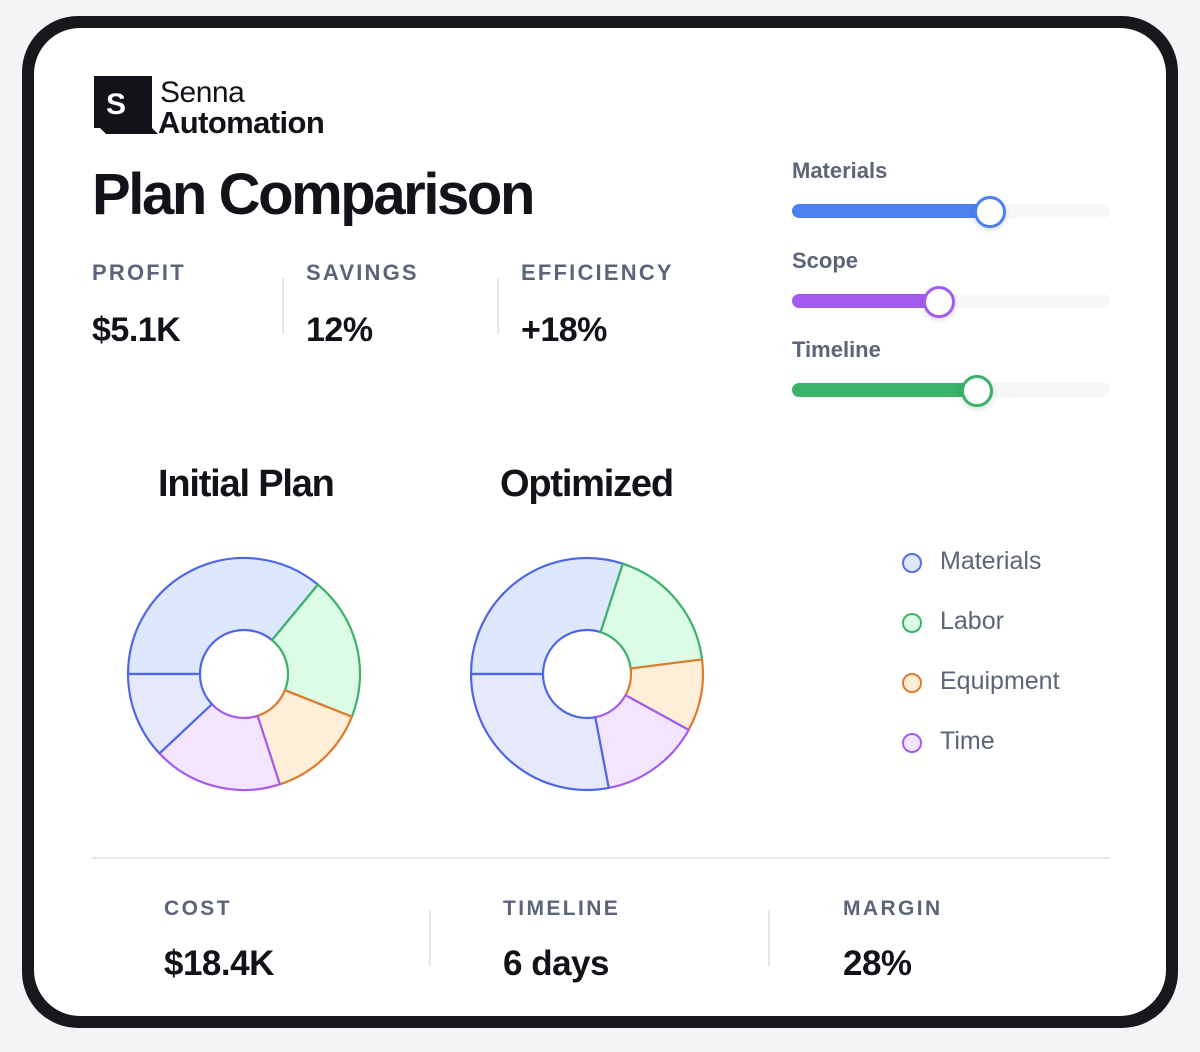 The height and width of the screenshot is (1052, 1200). What do you see at coordinates (633, 940) in the screenshot?
I see `bottom-stat-timeline: TIMELINE 6 days` at bounding box center [633, 940].